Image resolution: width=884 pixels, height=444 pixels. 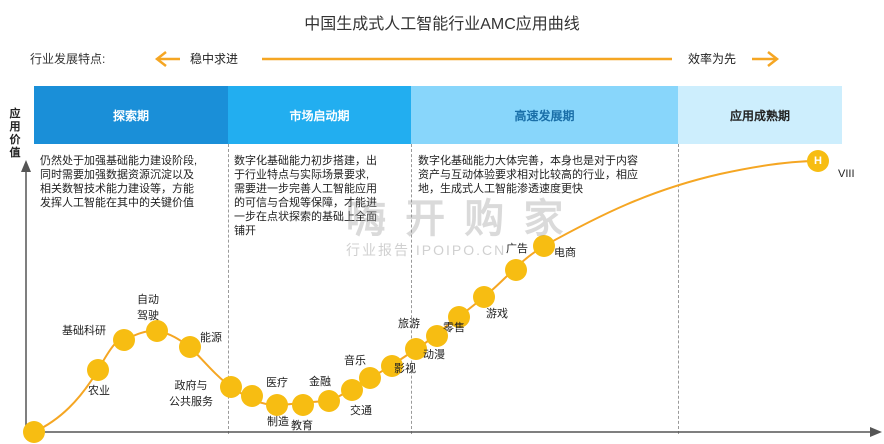 I want to click on point-label: 动漫, so click(x=434, y=354).